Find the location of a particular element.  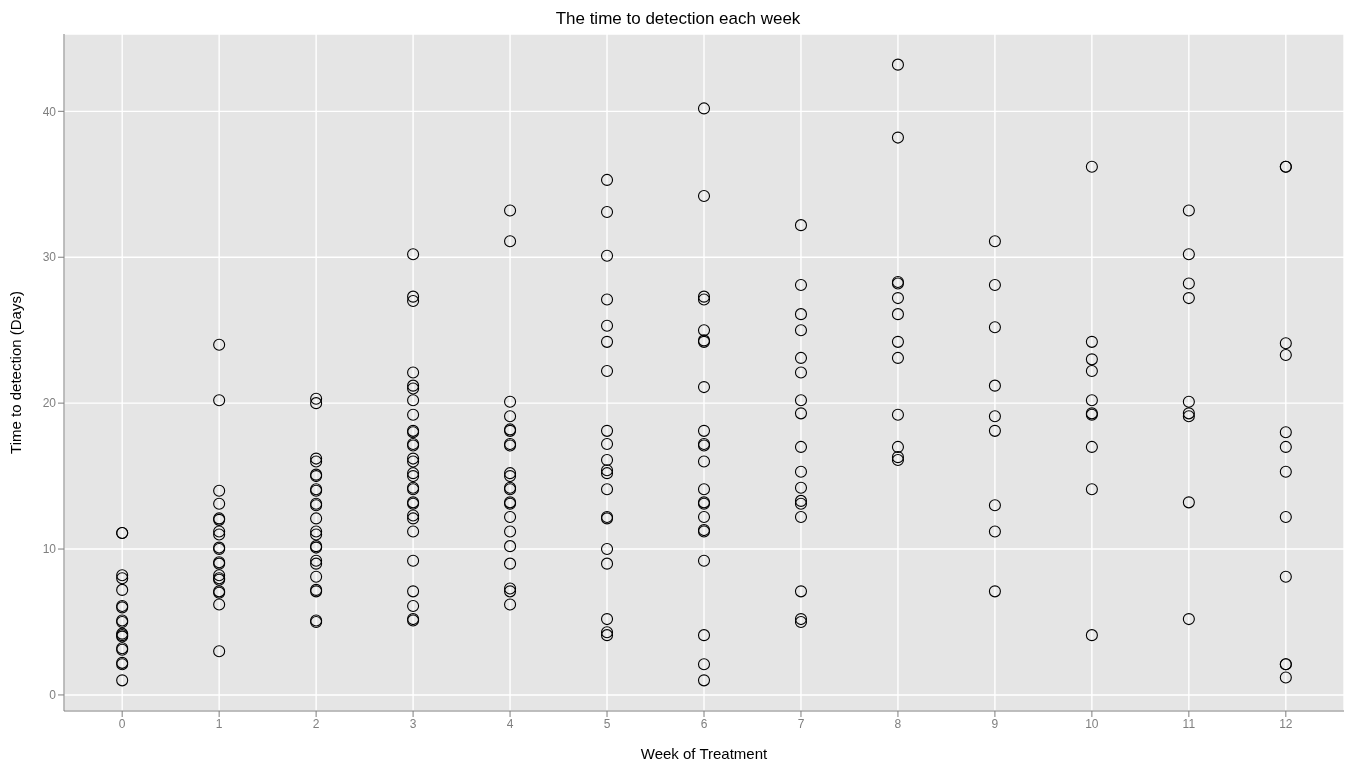

x-tick-label: 12 is located at coordinates (1286, 723).